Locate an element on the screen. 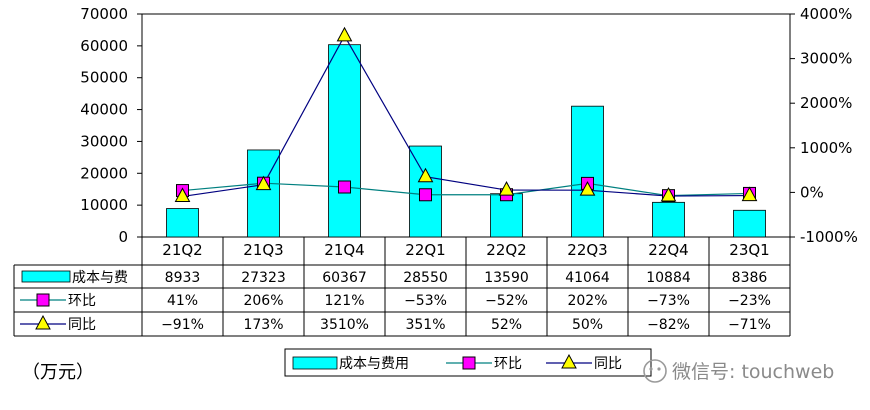  legend-marker-tongbi is located at coordinates (569, 361).